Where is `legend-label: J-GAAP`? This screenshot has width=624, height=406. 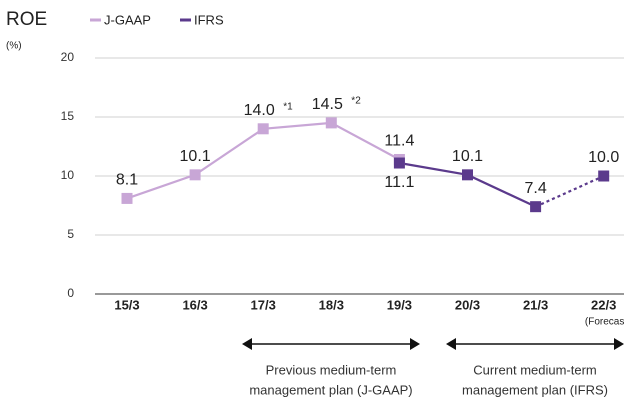 legend-label: J-GAAP is located at coordinates (127, 19).